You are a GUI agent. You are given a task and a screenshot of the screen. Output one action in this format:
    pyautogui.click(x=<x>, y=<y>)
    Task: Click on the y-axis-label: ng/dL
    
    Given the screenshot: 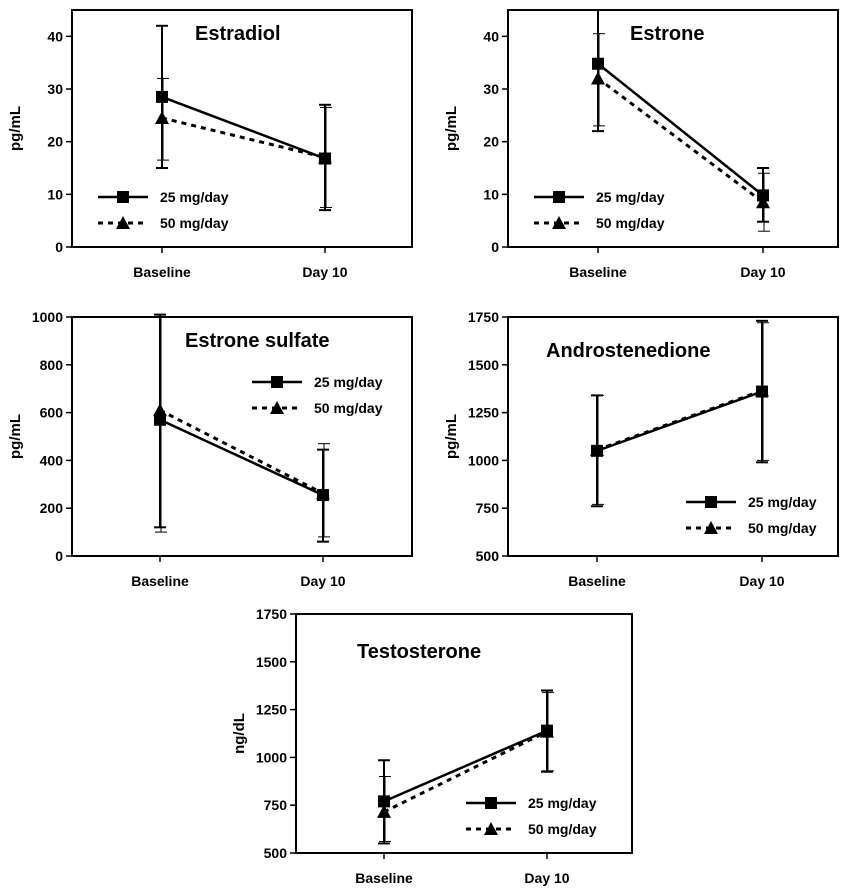 What is the action you would take?
    pyautogui.click(x=239, y=733)
    